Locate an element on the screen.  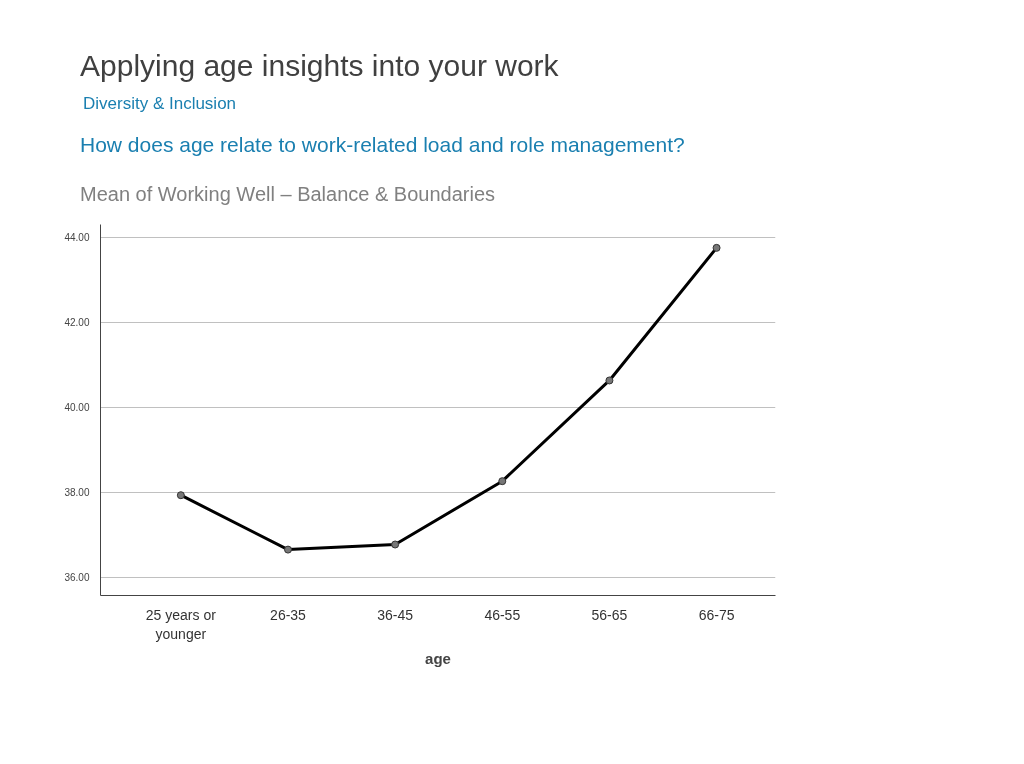
x-tick-label: 46-55 is located at coordinates (502, 614).